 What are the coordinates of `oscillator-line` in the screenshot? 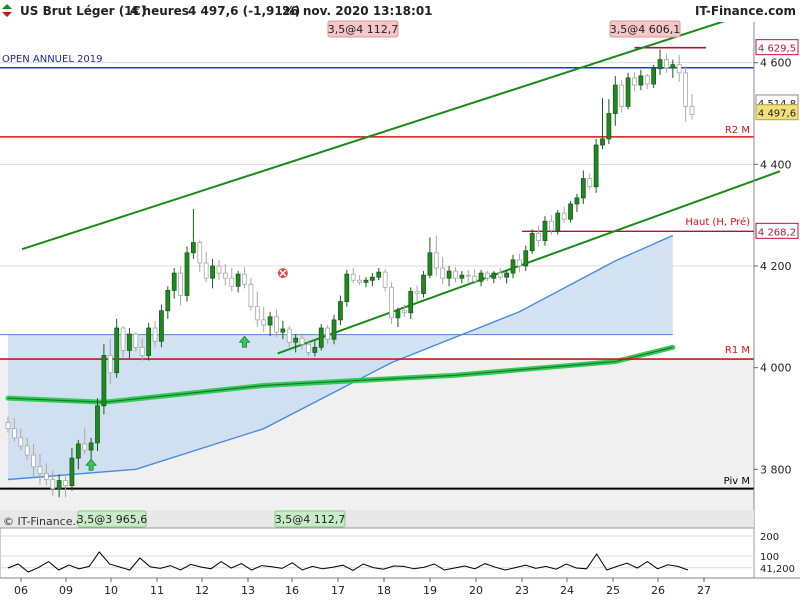 It's located at (348, 562).